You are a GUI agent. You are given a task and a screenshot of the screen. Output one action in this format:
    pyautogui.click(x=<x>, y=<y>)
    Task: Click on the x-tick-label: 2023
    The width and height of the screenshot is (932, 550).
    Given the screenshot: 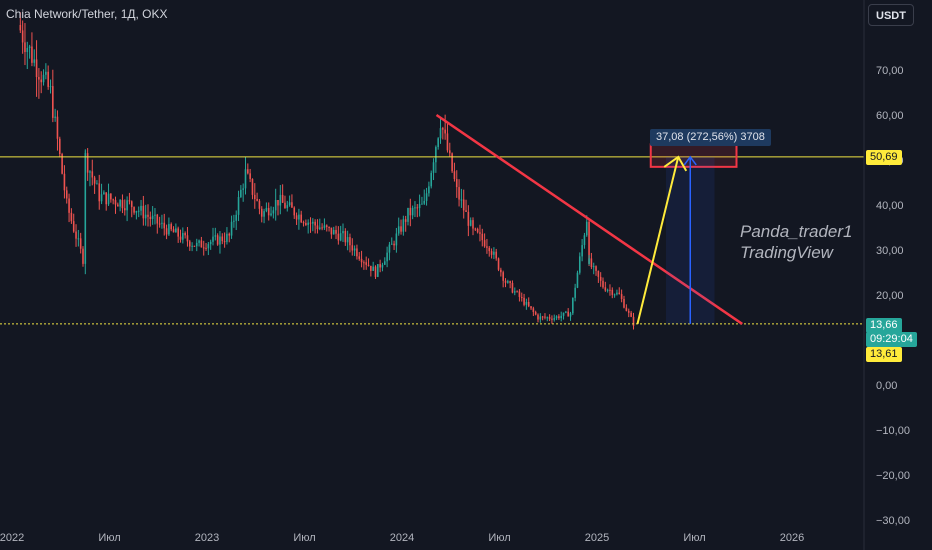 What is the action you would take?
    pyautogui.click(x=207, y=538)
    